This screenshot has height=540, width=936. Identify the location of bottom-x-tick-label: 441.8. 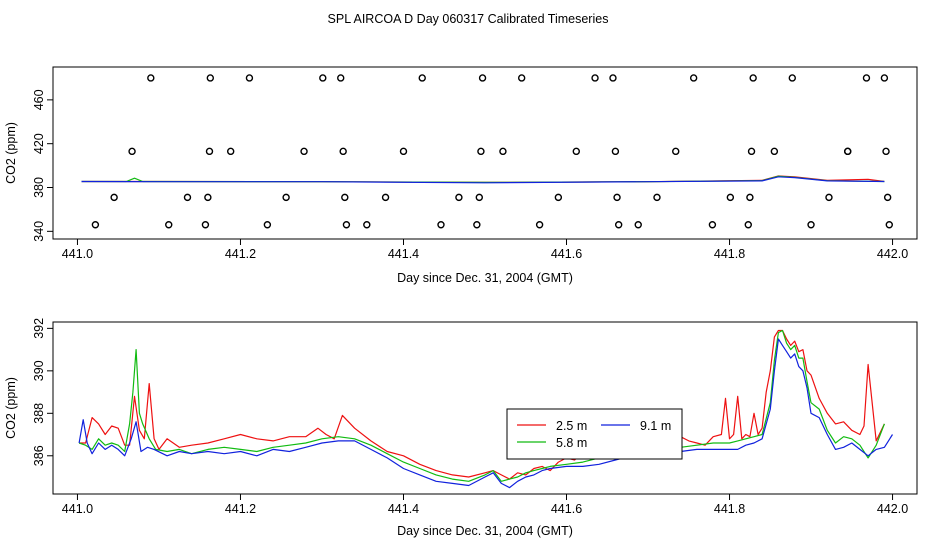
(729, 509).